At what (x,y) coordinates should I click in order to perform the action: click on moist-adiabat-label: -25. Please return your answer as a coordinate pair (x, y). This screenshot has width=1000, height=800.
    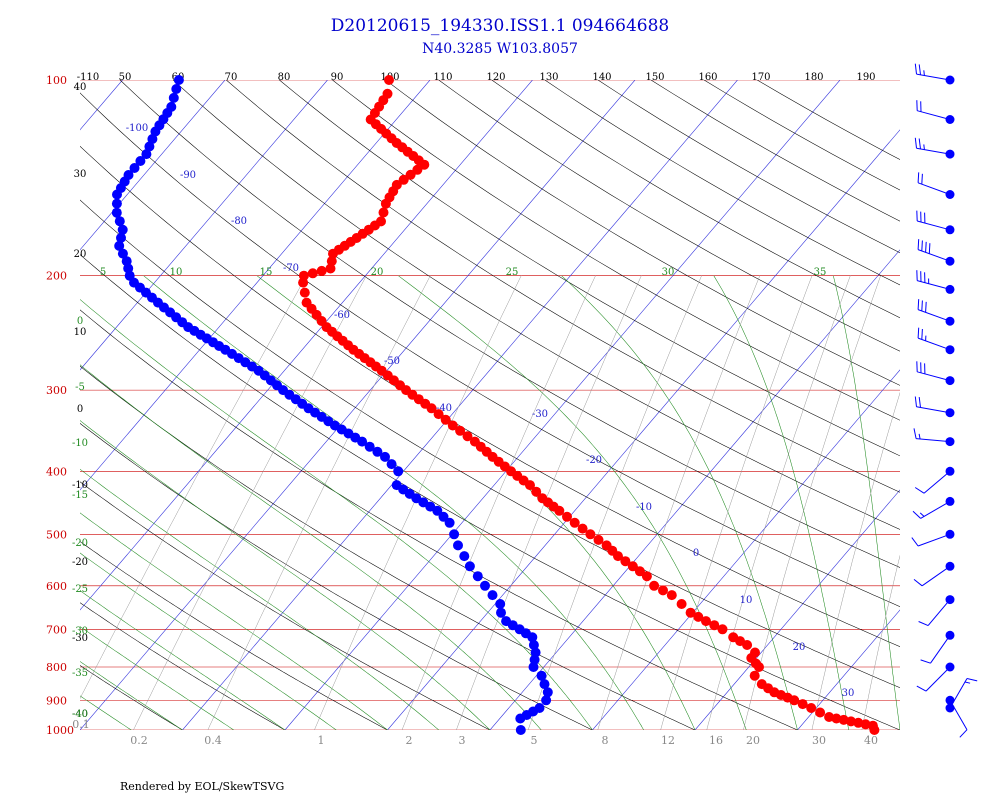
    Looking at the image, I should click on (80, 589).